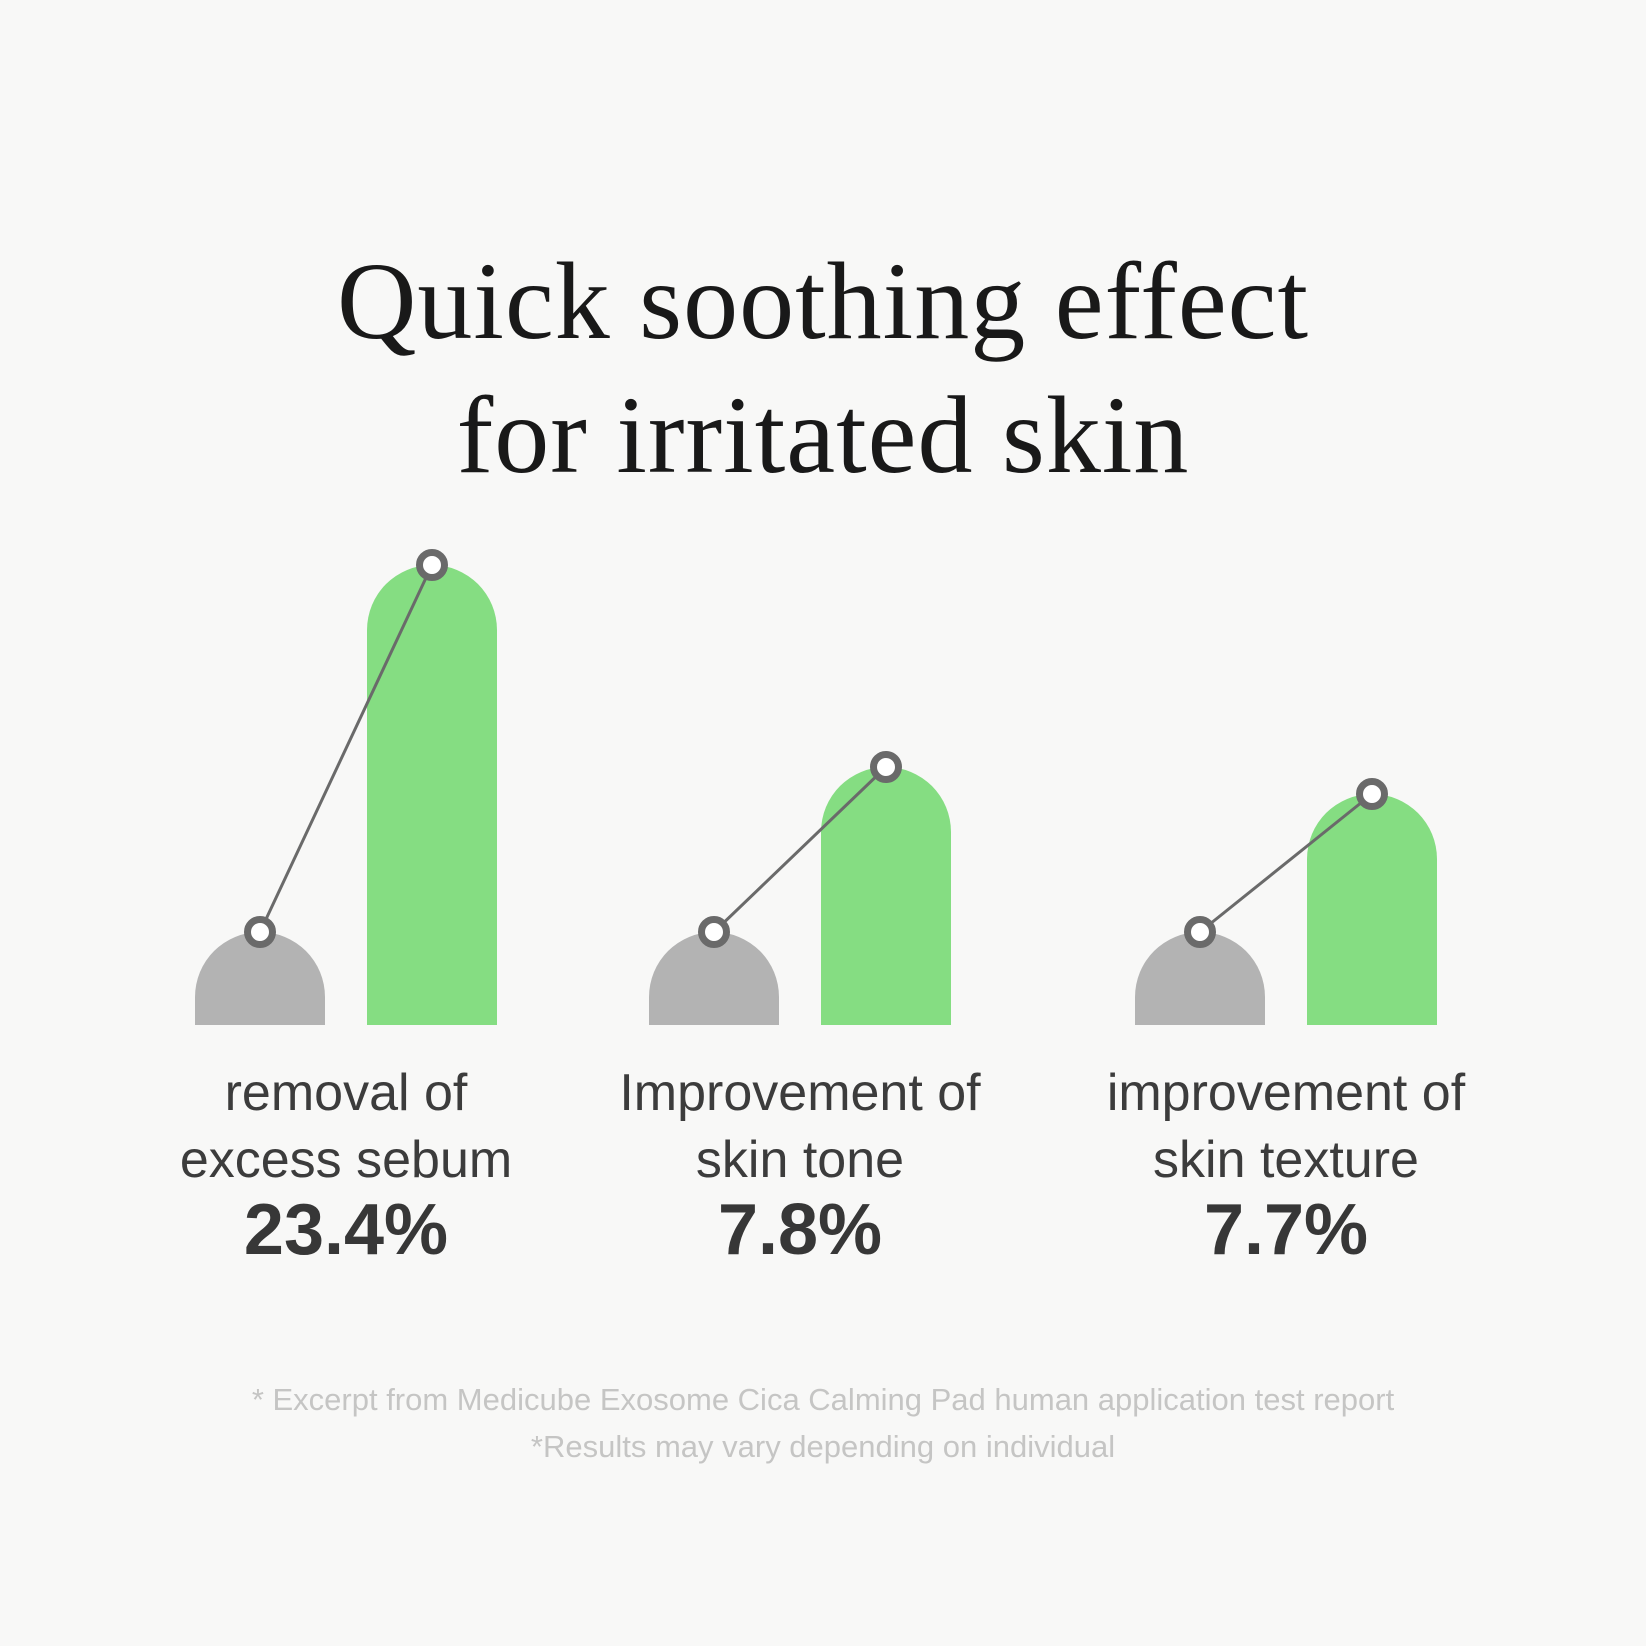 The height and width of the screenshot is (1646, 1646). I want to click on group-label-line-1: Improvement of, so click(800, 1093).